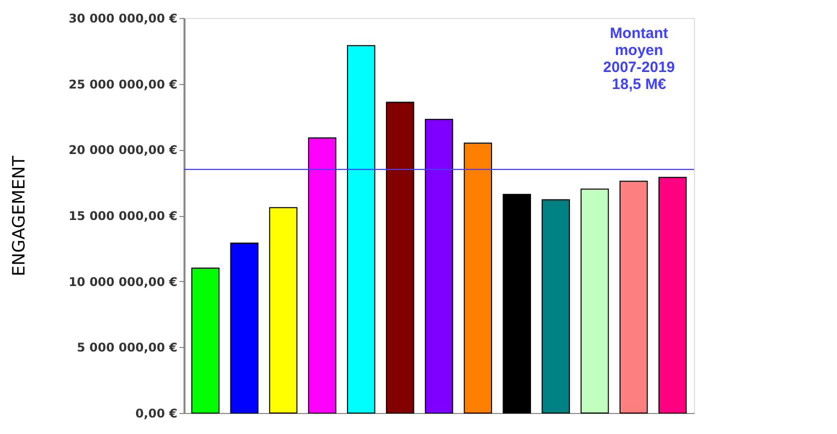 The width and height of the screenshot is (837, 434). I want to click on y-tick-label: 30 000 000,00 €, so click(123, 19).